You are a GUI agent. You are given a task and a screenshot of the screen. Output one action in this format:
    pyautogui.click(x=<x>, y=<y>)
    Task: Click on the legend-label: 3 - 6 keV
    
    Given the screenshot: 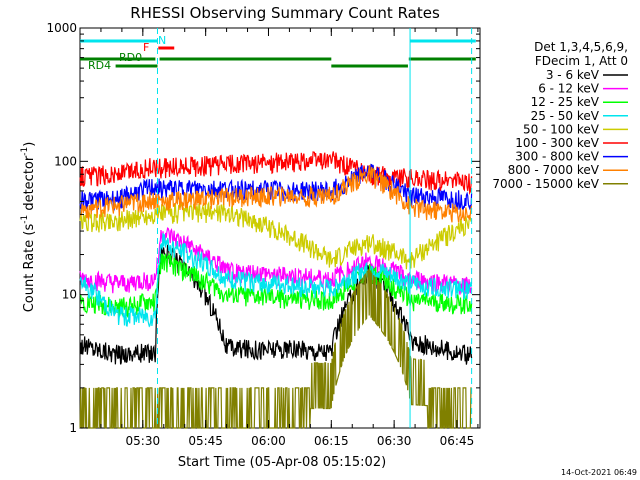 What is the action you would take?
    pyautogui.click(x=573, y=75)
    